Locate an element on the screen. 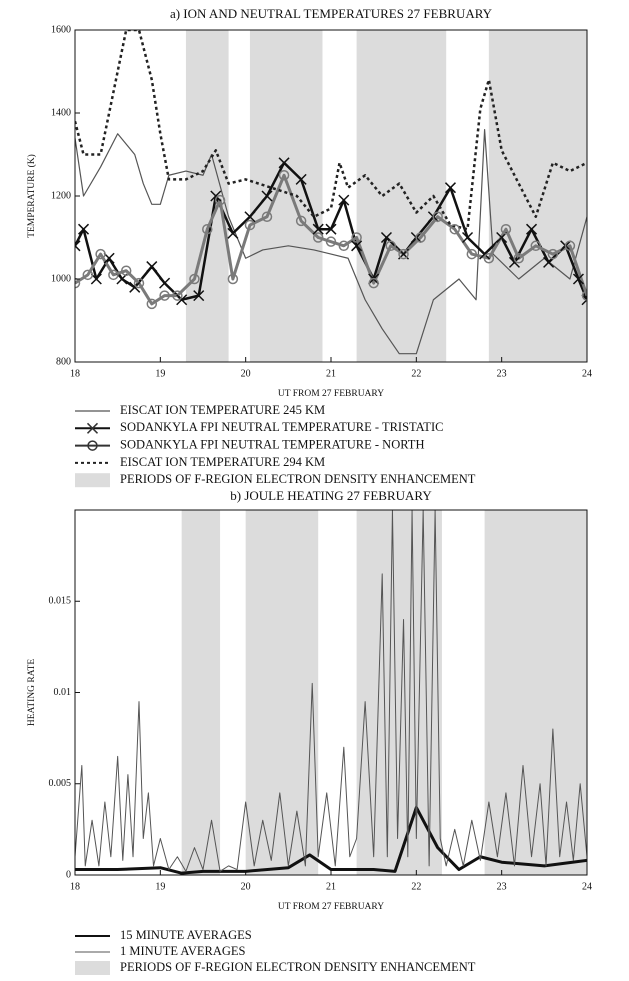  y-axis-label: HEATING RATE is located at coordinates (32, 692).